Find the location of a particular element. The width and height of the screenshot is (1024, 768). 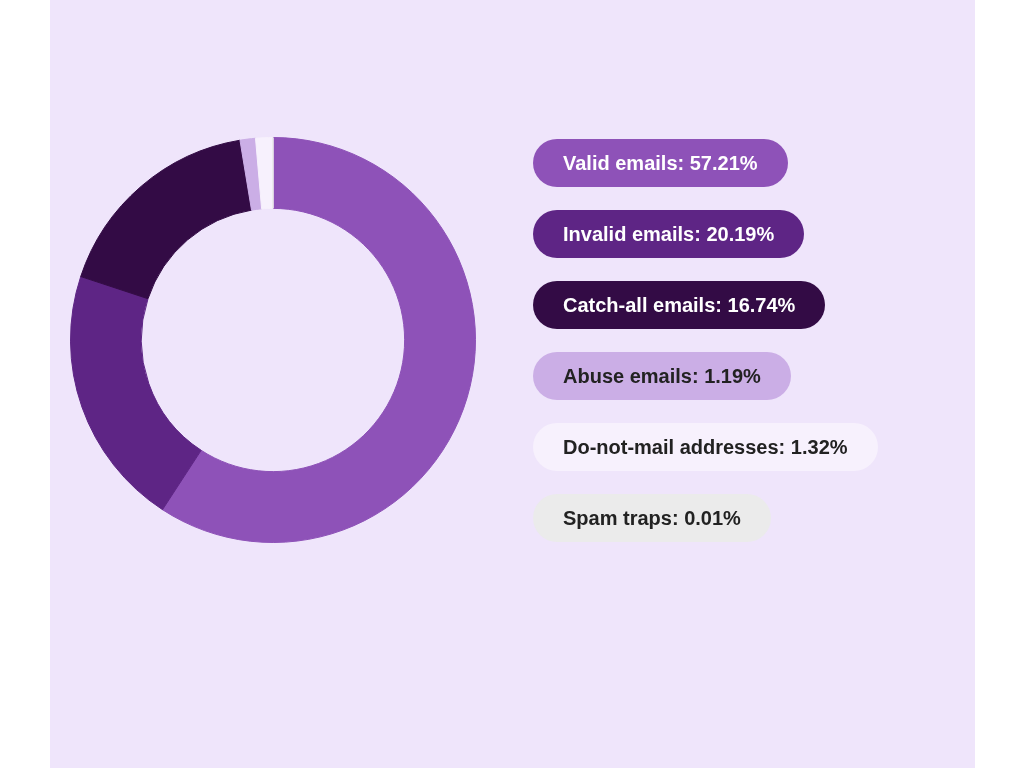

legend-label: Abuse emails: 1.19% is located at coordinates (676, 376).